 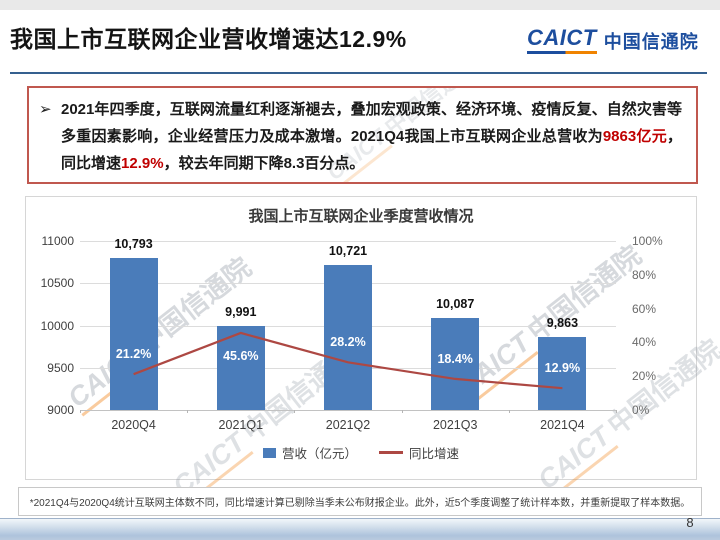 What do you see at coordinates (60, 367) in the screenshot?
I see `y-axis-tick: 9500` at bounding box center [60, 367].